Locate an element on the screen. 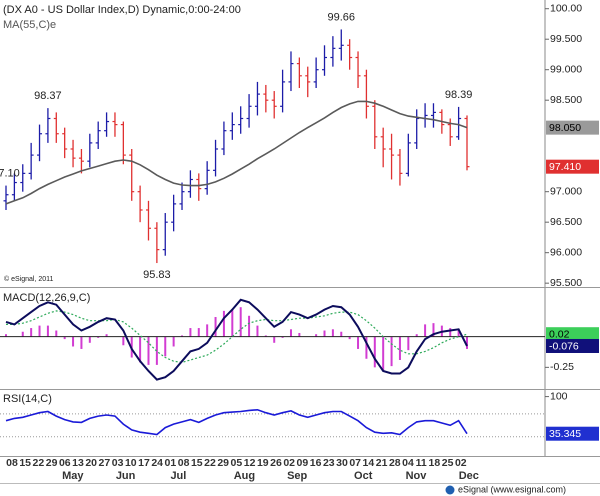 The height and width of the screenshot is (496, 600). ma-last-label: 98.050 is located at coordinates (565, 128).